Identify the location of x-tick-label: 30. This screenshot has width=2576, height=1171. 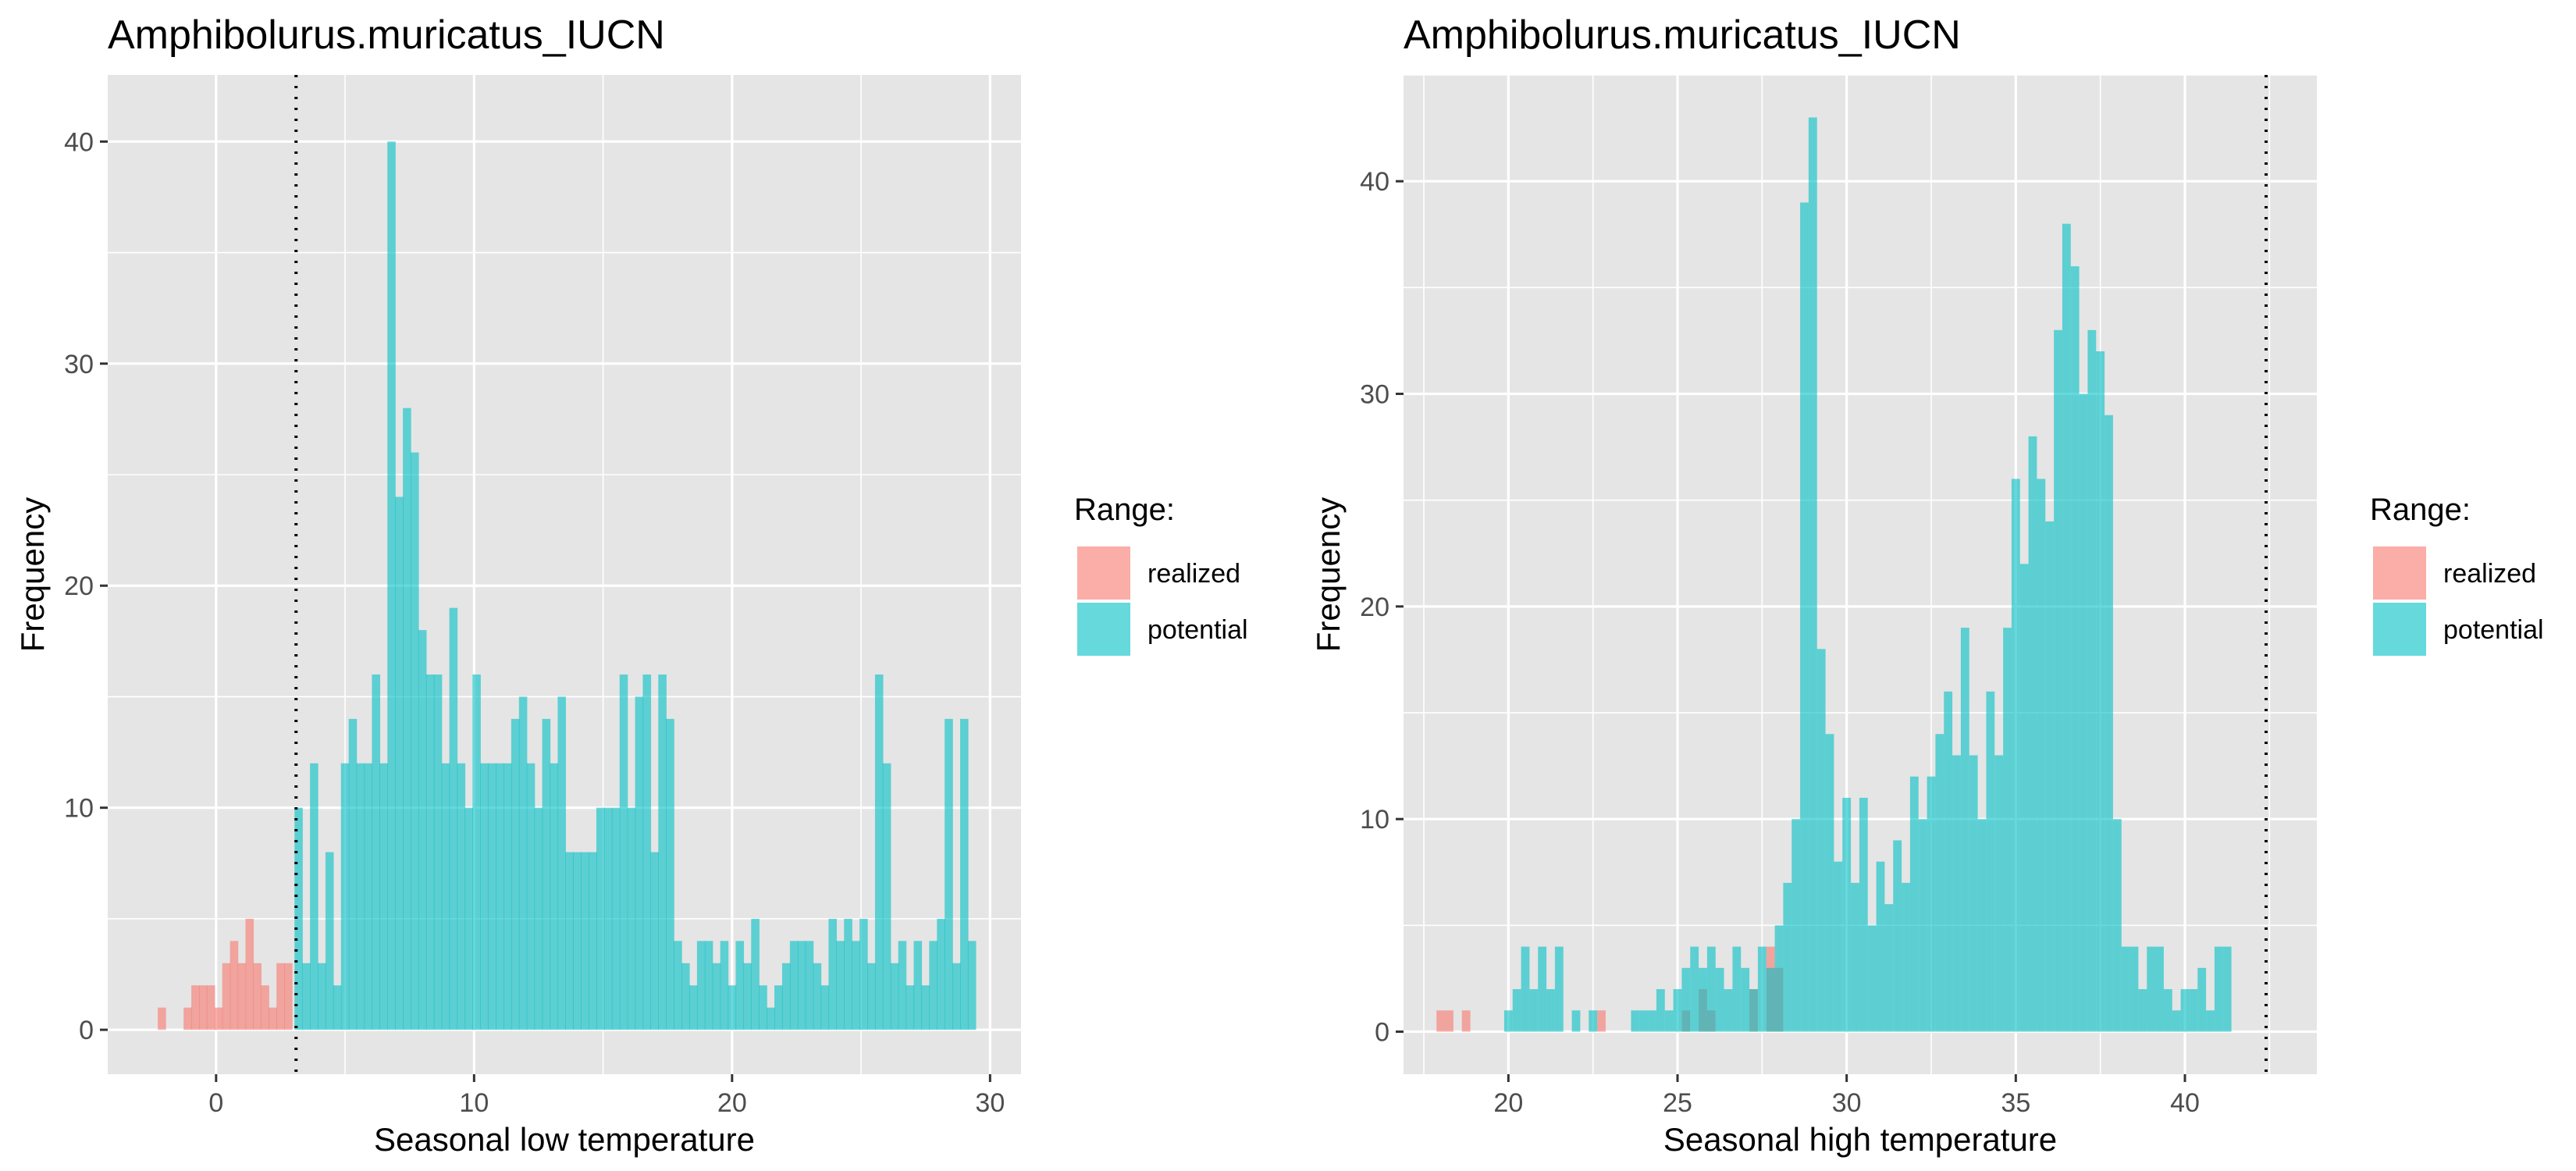
(1847, 1103).